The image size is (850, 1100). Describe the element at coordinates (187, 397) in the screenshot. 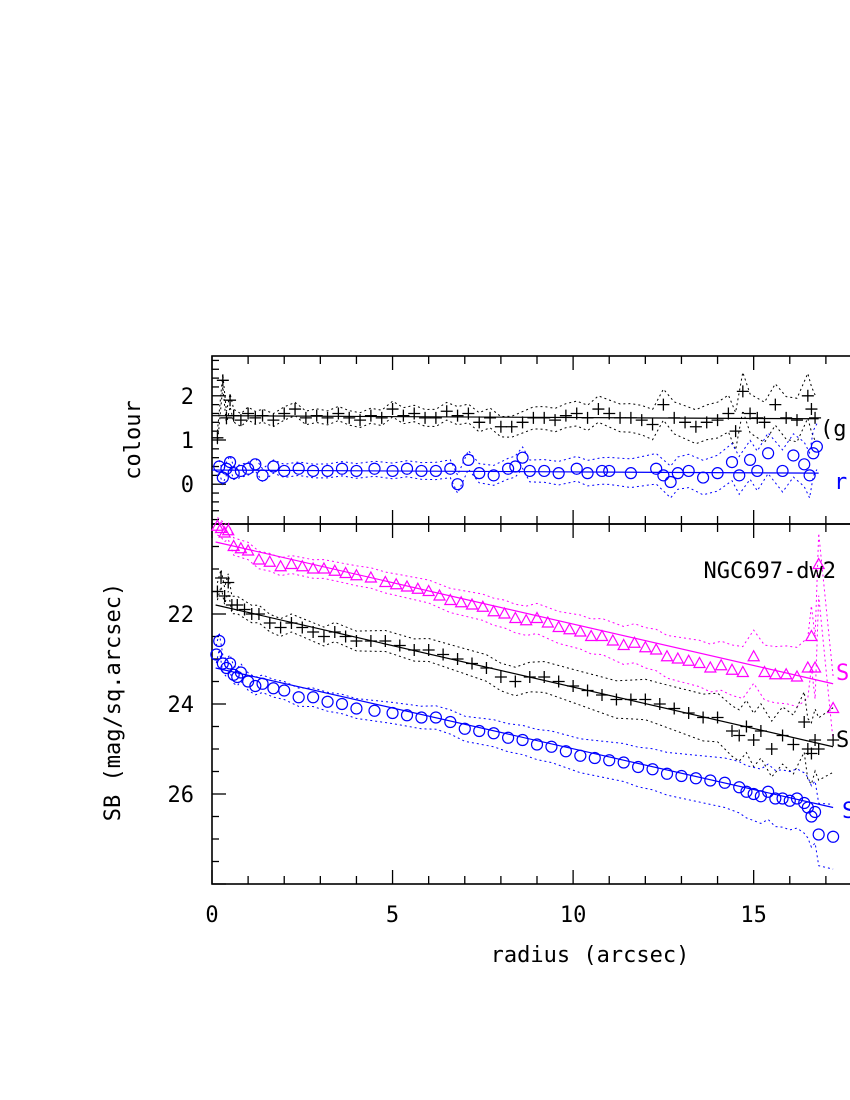

I see `y-tick-label: 2` at that location.